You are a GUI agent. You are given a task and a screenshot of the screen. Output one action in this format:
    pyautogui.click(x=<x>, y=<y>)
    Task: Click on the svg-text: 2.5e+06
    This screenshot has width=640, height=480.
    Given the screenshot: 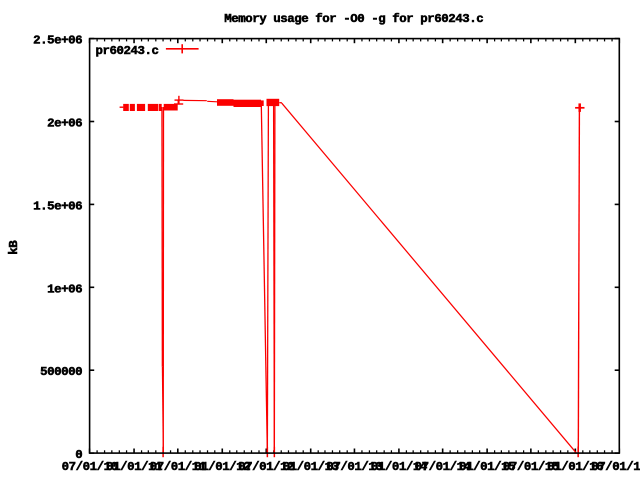 What is the action you would take?
    pyautogui.click(x=57, y=41)
    